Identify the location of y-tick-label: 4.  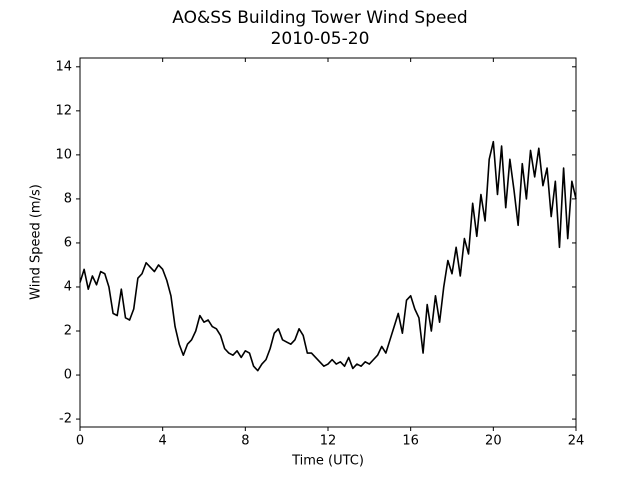
(68, 286).